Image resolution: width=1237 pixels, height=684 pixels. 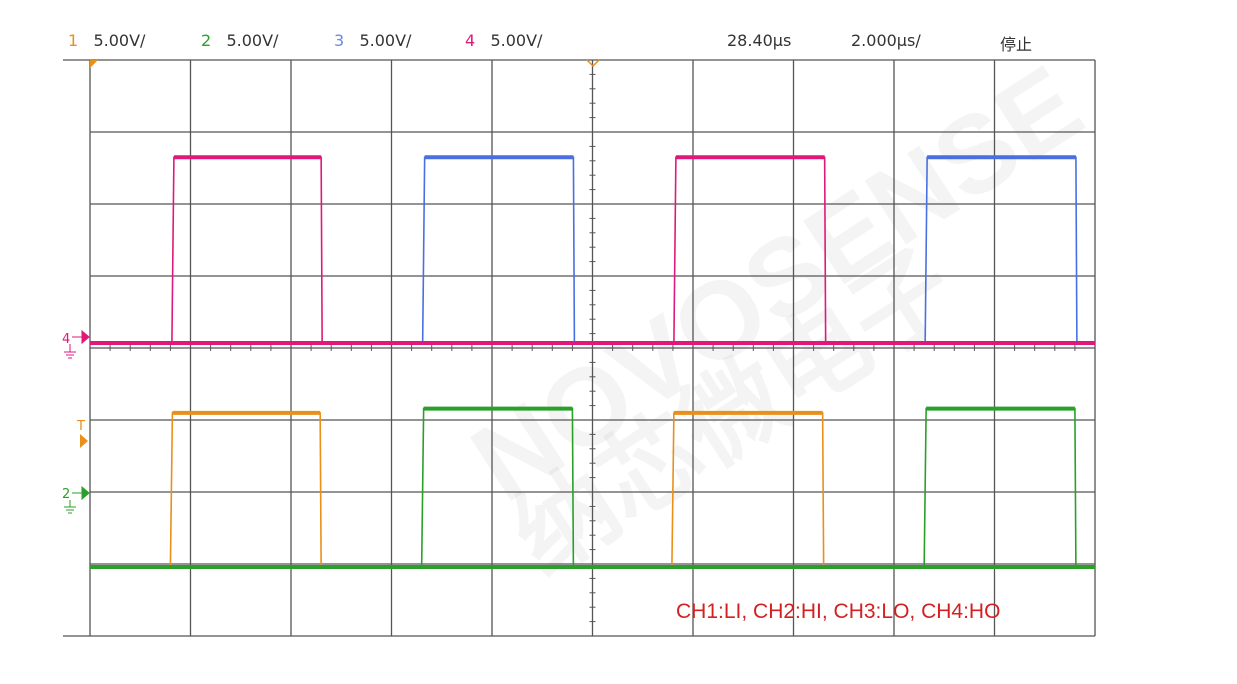 What do you see at coordinates (339, 40) in the screenshot?
I see `channel-3-number: 3` at bounding box center [339, 40].